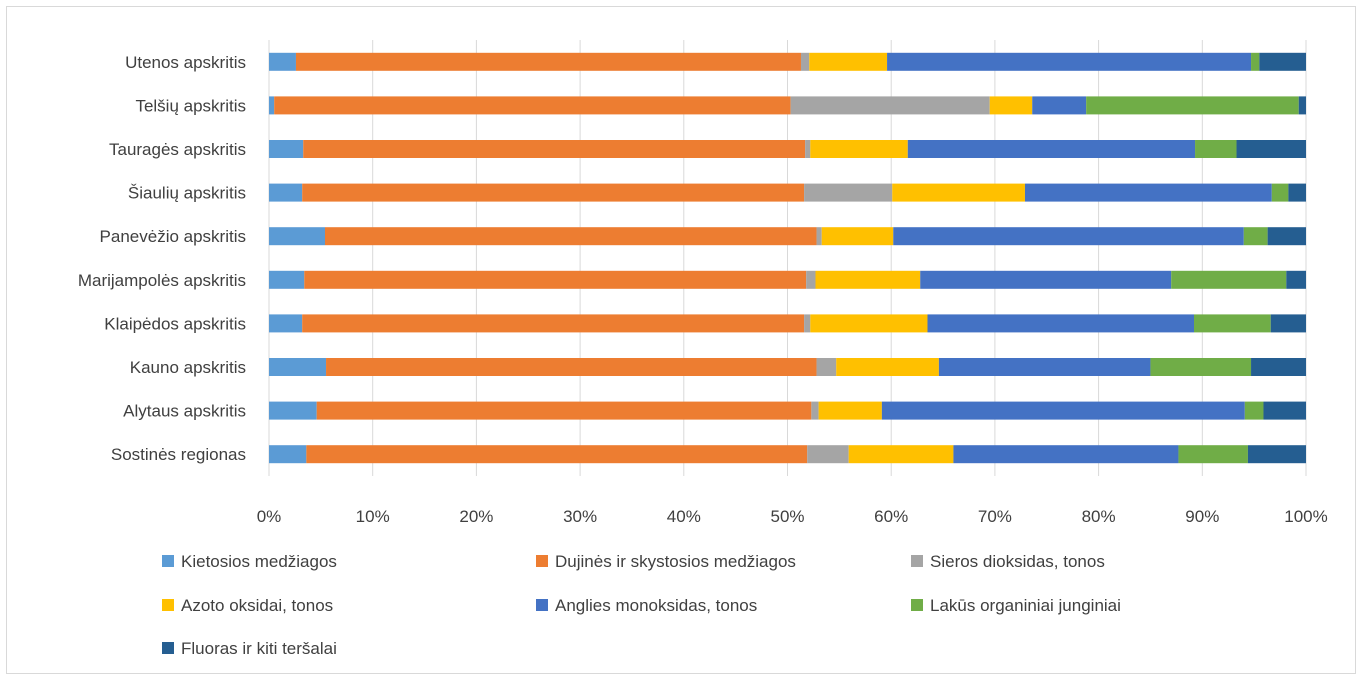  I want to click on legend-label: Anglies monoksidas, tonos, so click(656, 605).